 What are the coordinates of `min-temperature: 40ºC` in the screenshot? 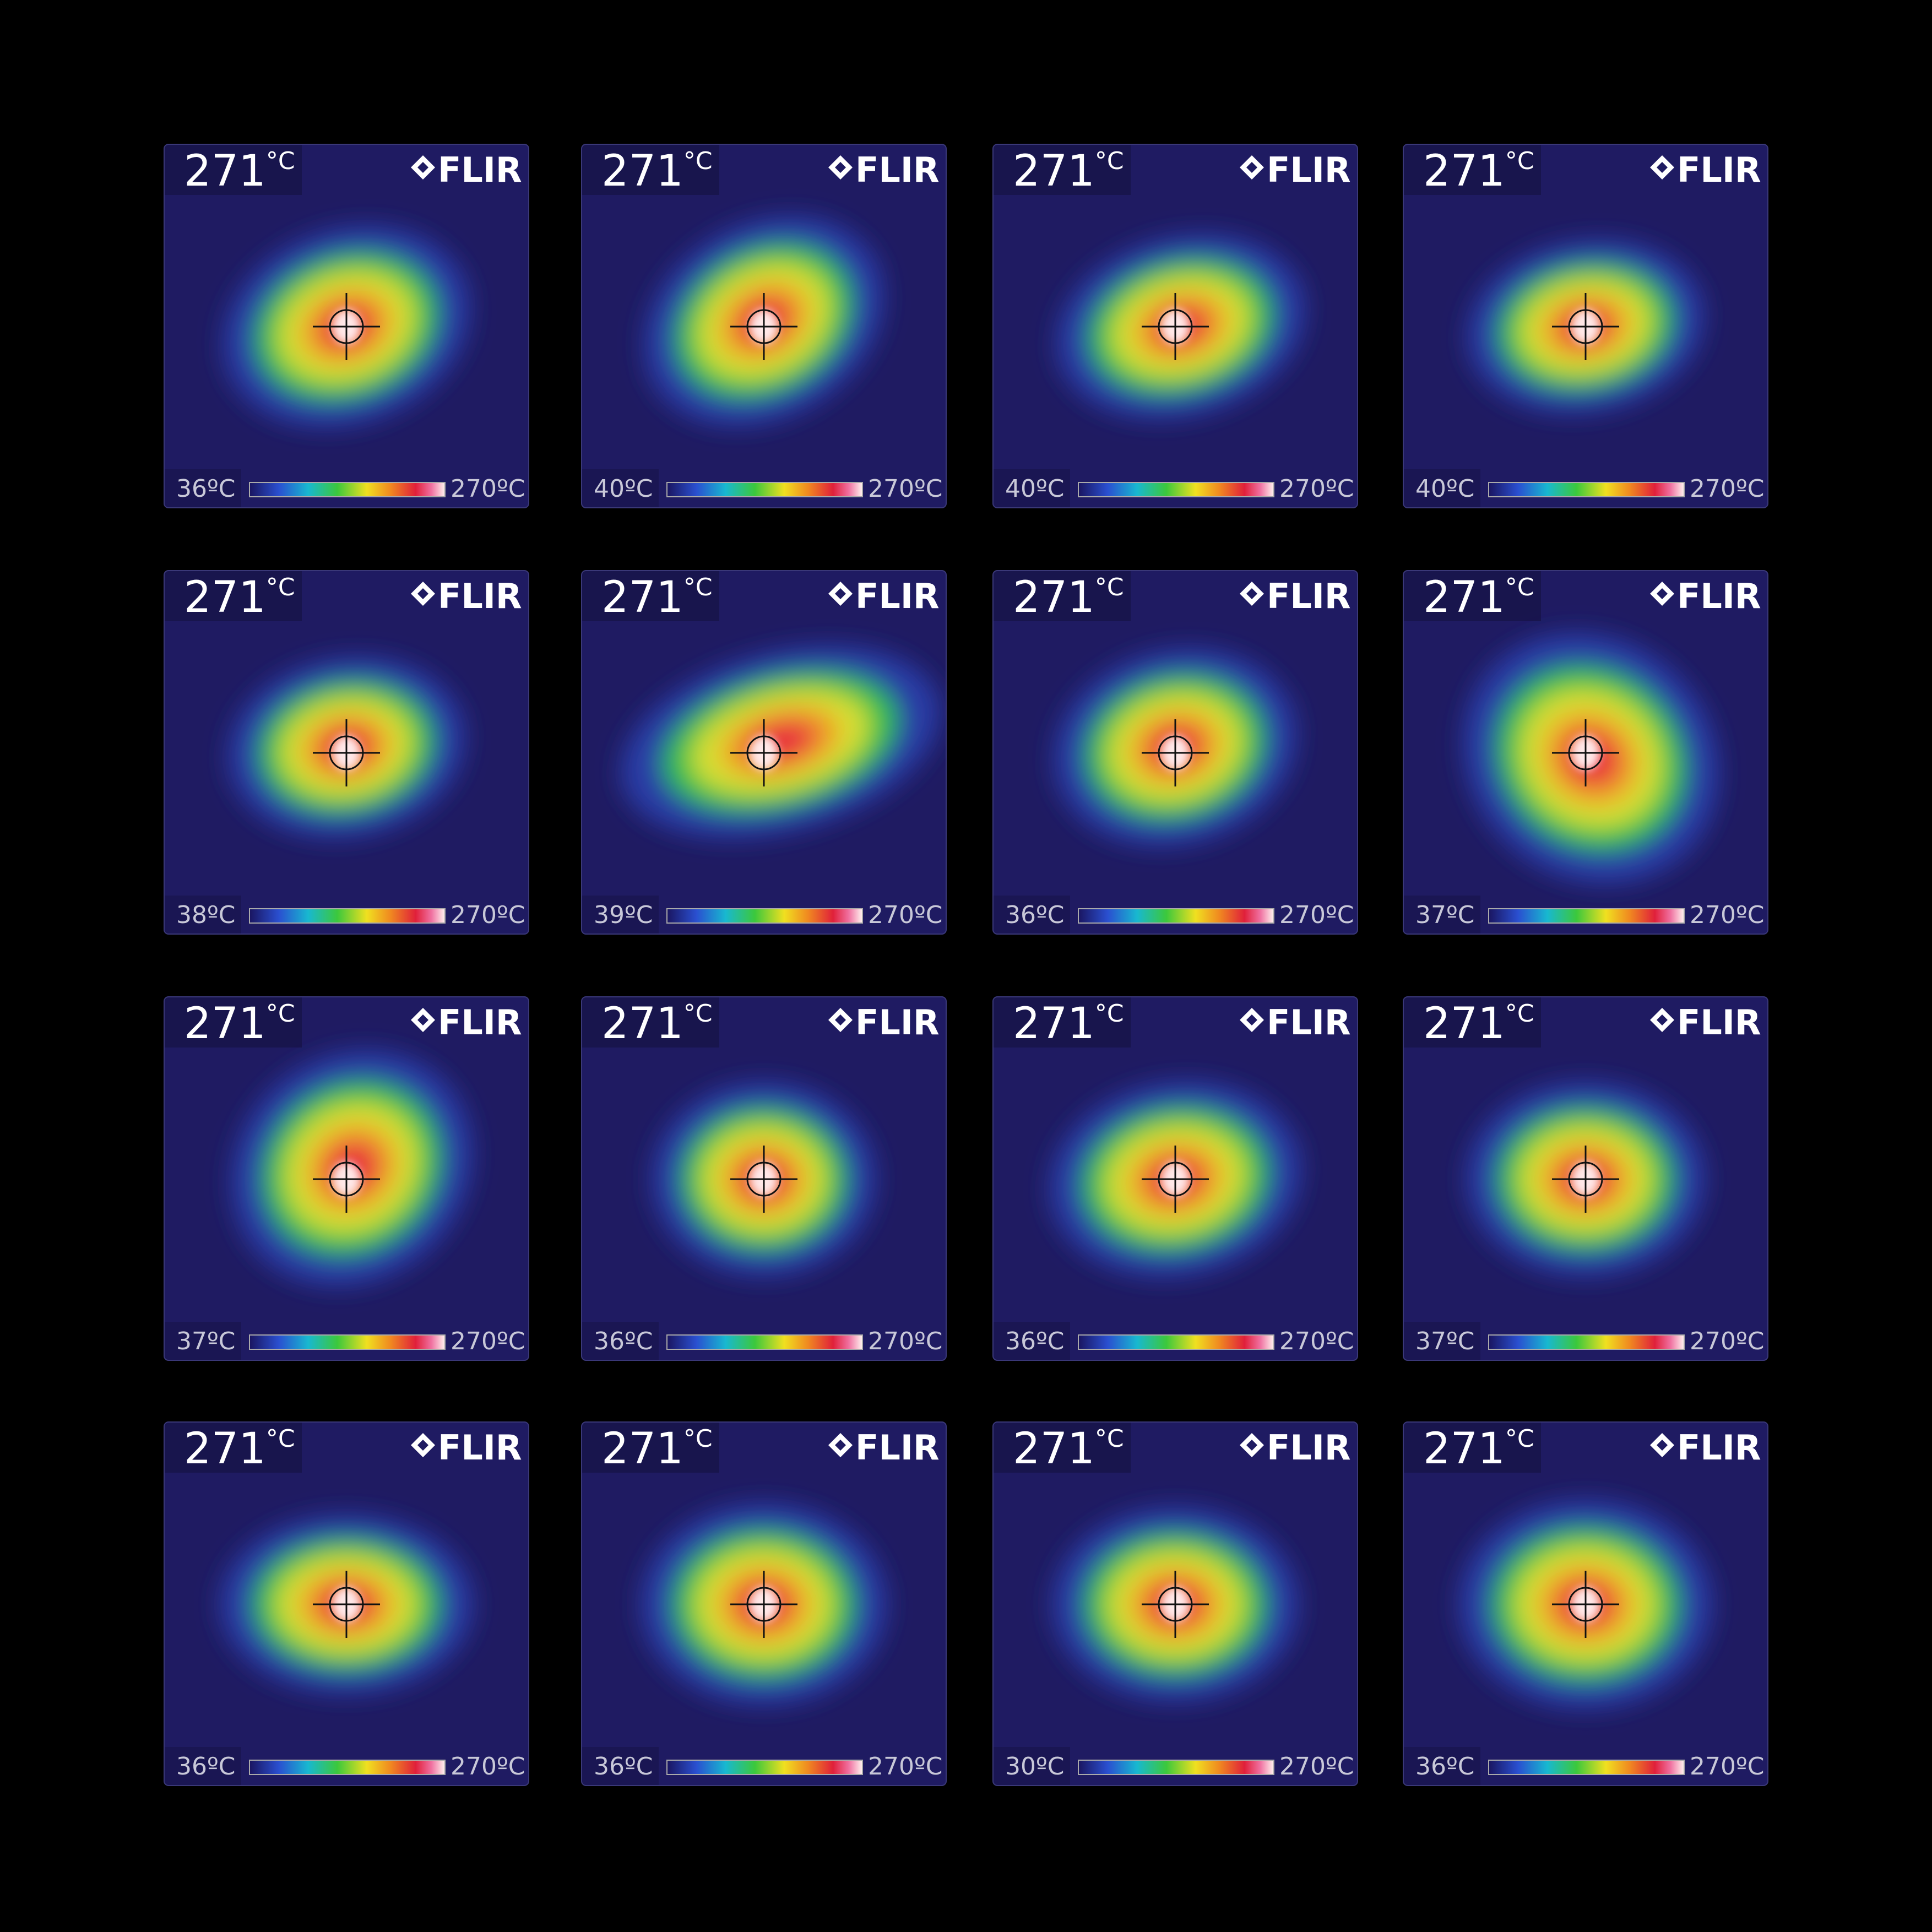 It's located at (1034, 489).